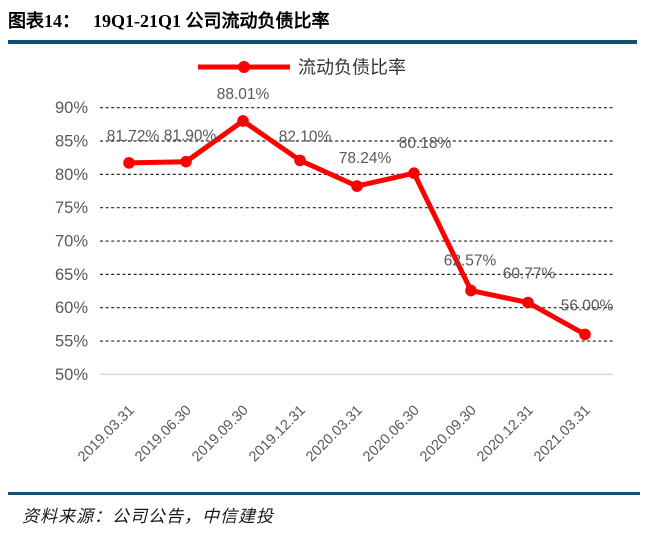  What do you see at coordinates (334, 434) in the screenshot?
I see `x-tick-label: 2020.03.31` at bounding box center [334, 434].